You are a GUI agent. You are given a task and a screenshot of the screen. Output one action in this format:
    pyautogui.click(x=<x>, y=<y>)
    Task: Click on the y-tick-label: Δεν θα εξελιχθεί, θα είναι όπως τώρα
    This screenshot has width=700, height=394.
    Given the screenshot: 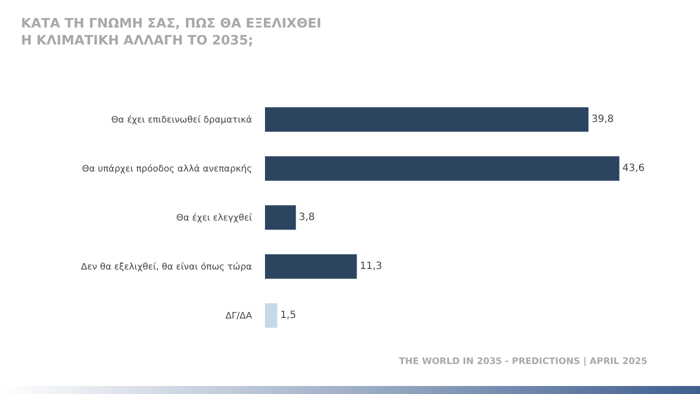 What is the action you would take?
    pyautogui.click(x=166, y=267)
    